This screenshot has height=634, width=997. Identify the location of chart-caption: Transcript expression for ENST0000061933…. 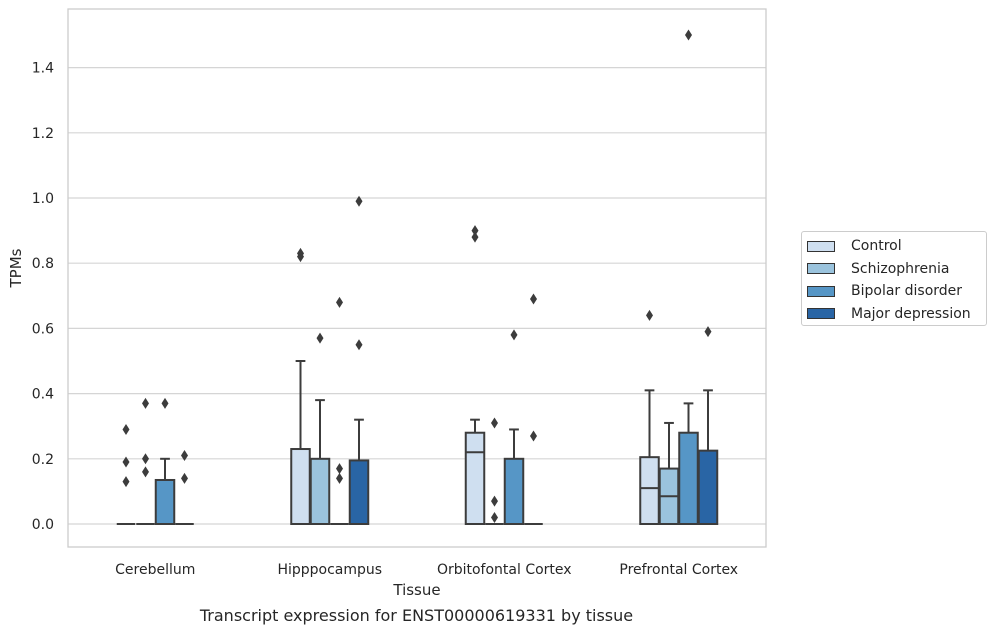
(416, 615).